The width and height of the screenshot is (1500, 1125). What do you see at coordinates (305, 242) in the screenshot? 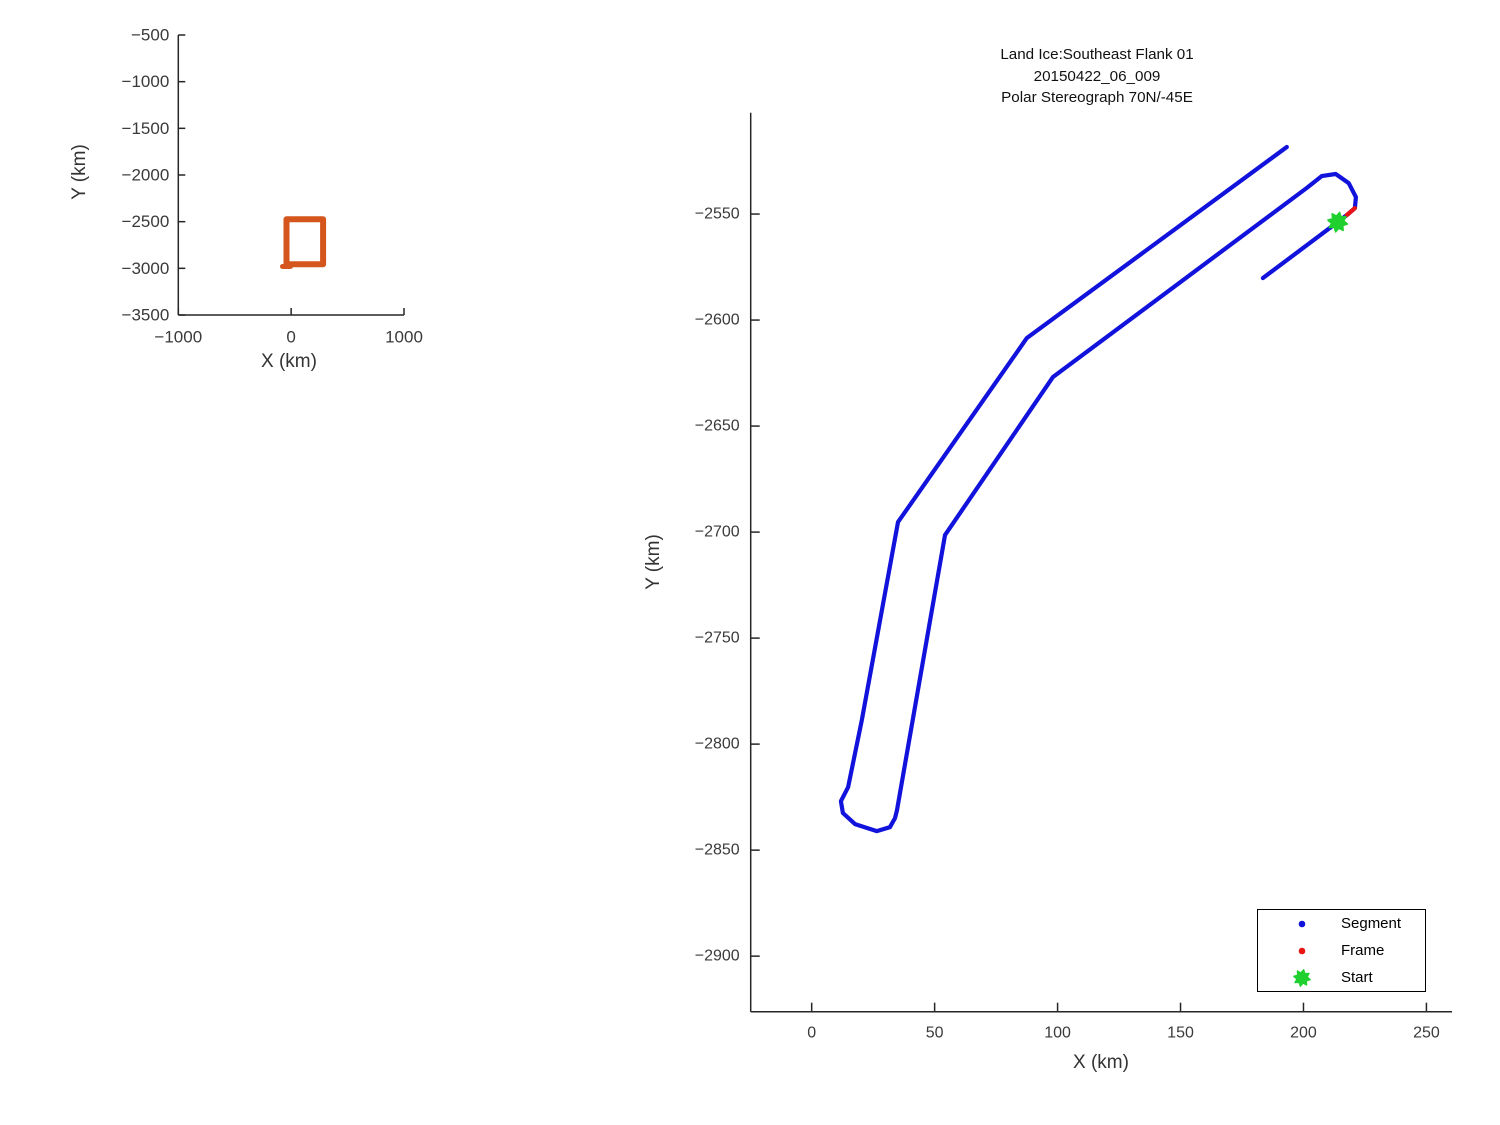
I see `overview-series-flight-track-footprint` at bounding box center [305, 242].